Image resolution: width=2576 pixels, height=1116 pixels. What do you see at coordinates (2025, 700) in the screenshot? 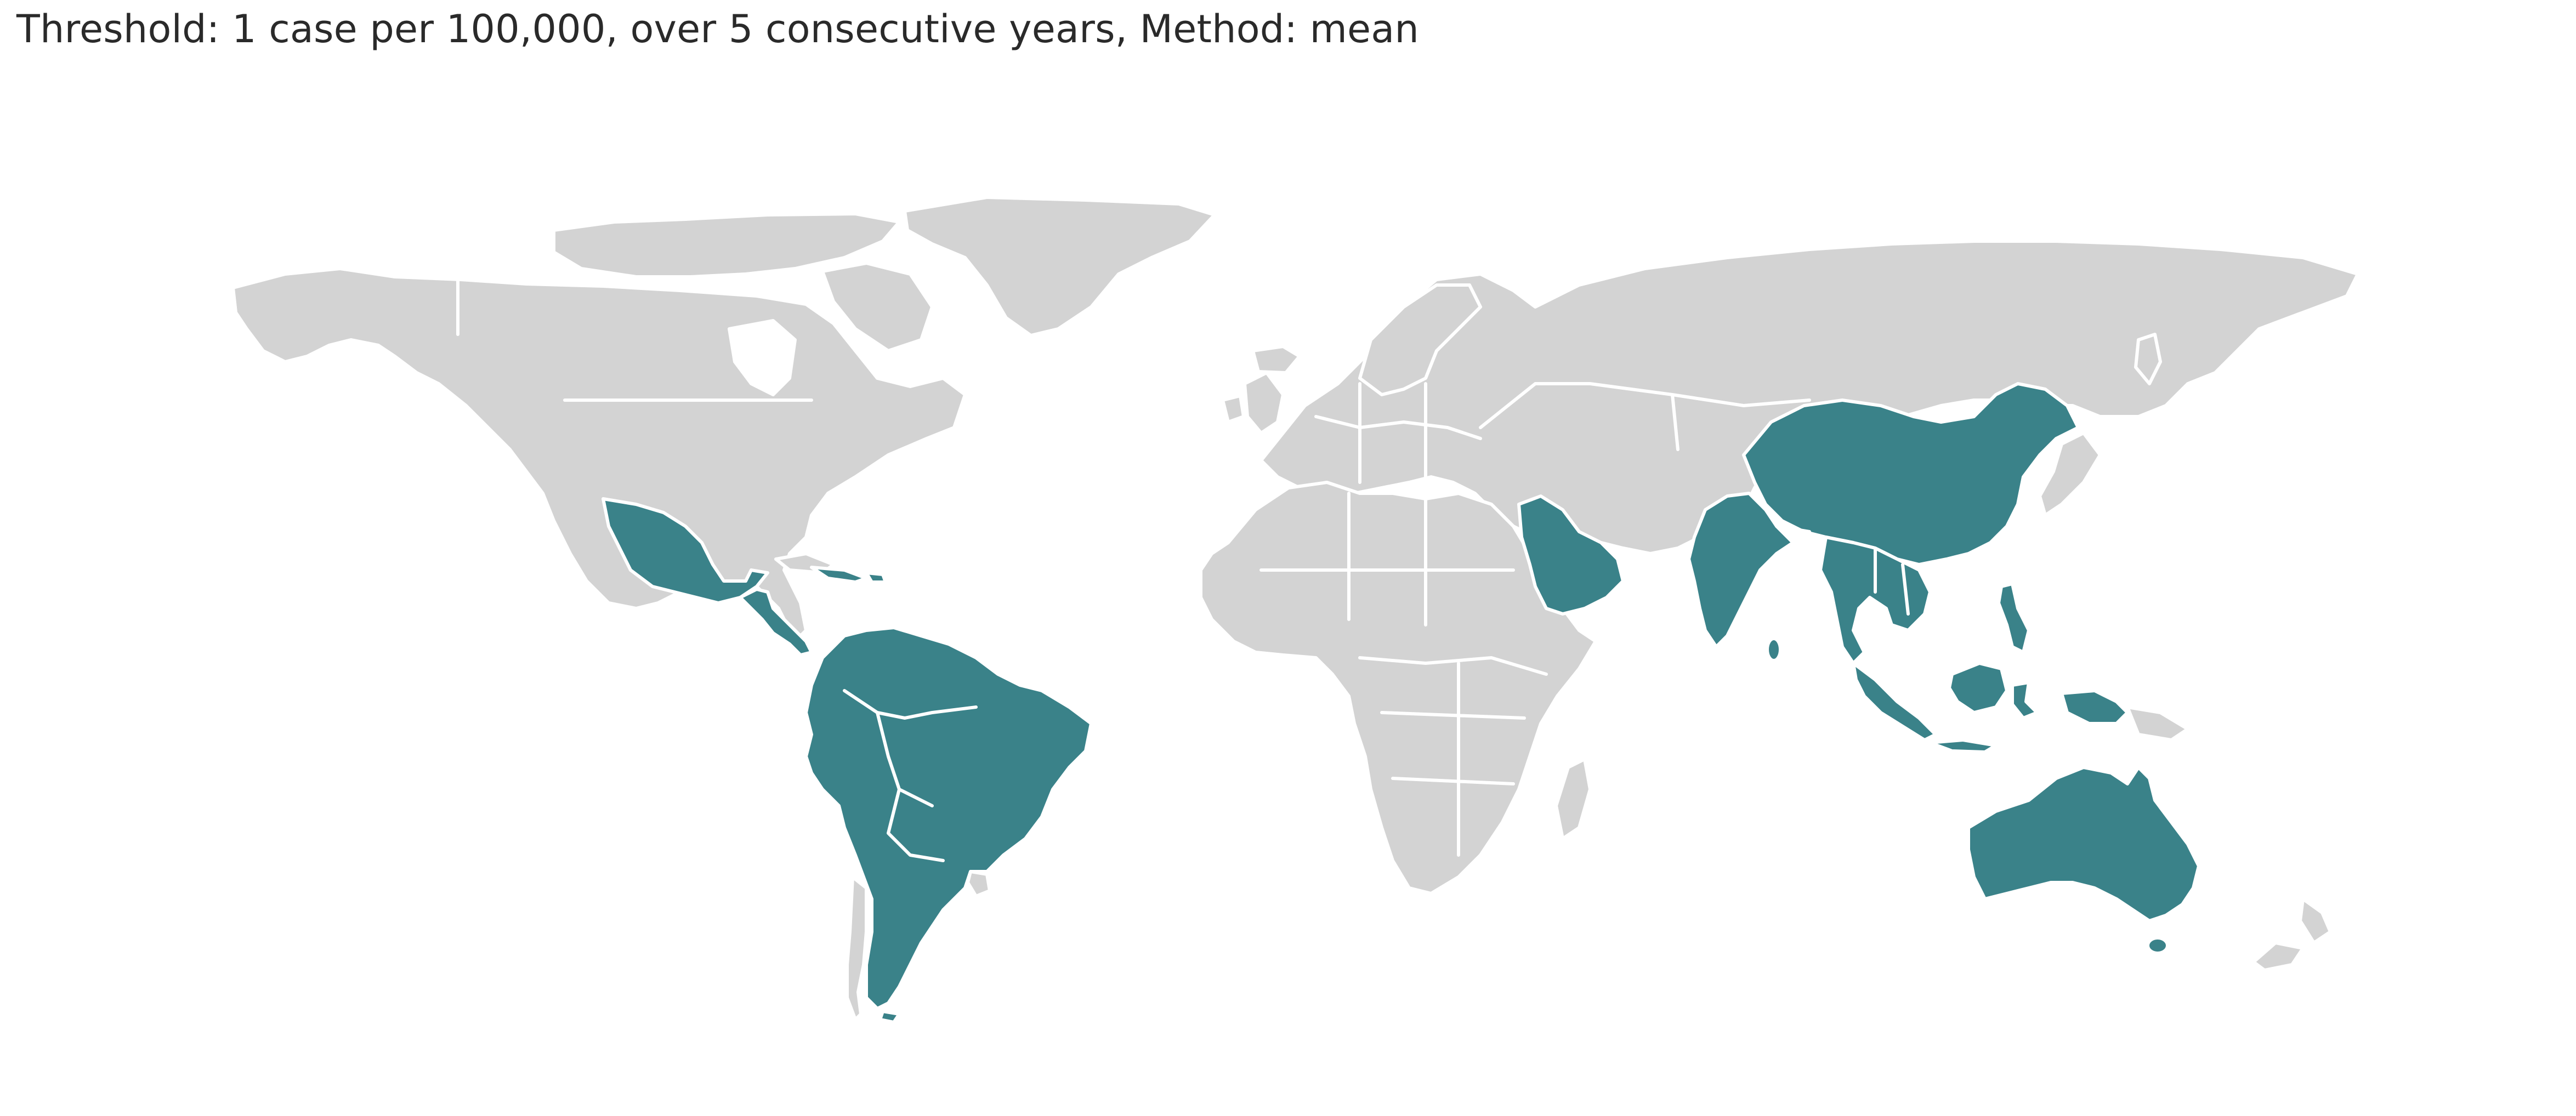
I see `sulawesi` at bounding box center [2025, 700].